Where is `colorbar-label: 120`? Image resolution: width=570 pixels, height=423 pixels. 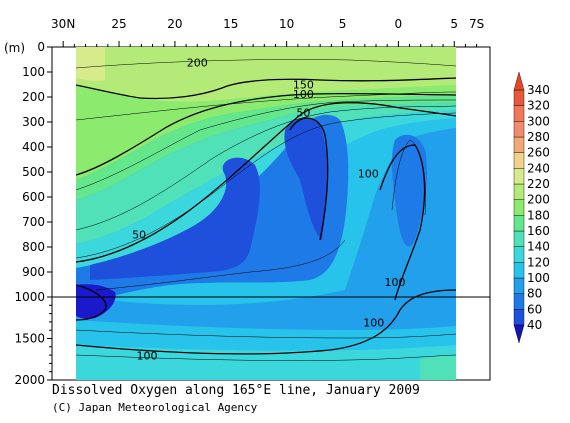 colorbar-label: 120 is located at coordinates (538, 262).